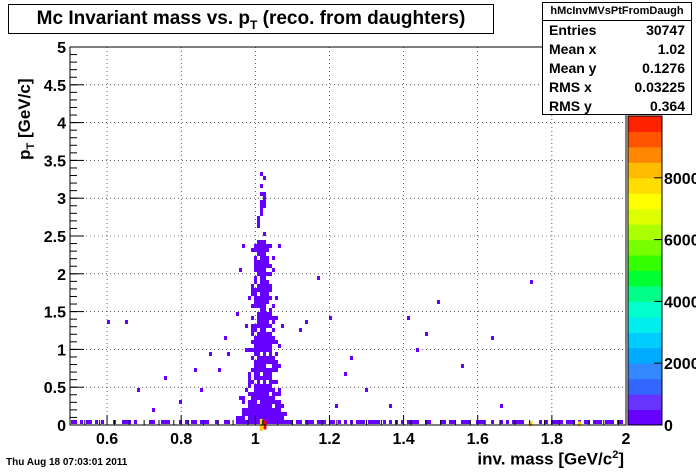  I want to click on palette-tick-label: 2000, so click(680, 364).